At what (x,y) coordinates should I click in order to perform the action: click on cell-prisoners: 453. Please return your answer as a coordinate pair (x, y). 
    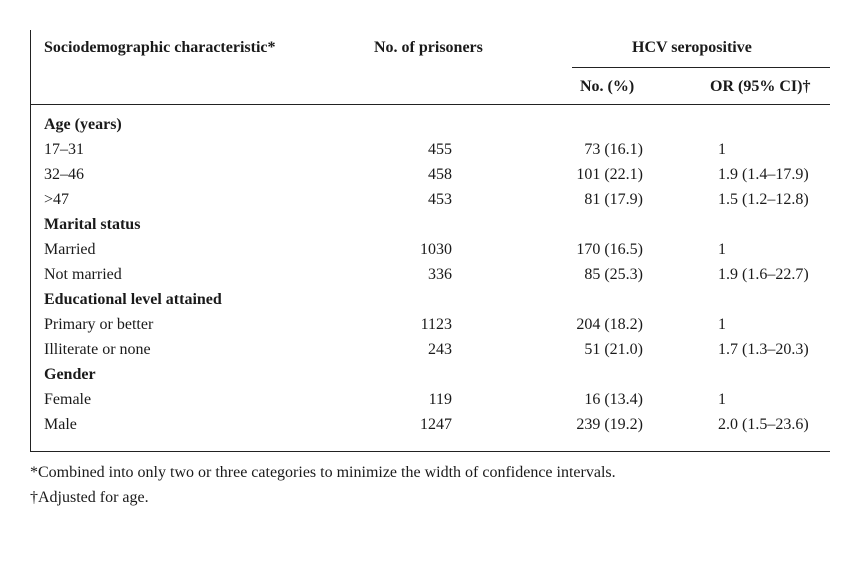
    Looking at the image, I should click on (440, 199).